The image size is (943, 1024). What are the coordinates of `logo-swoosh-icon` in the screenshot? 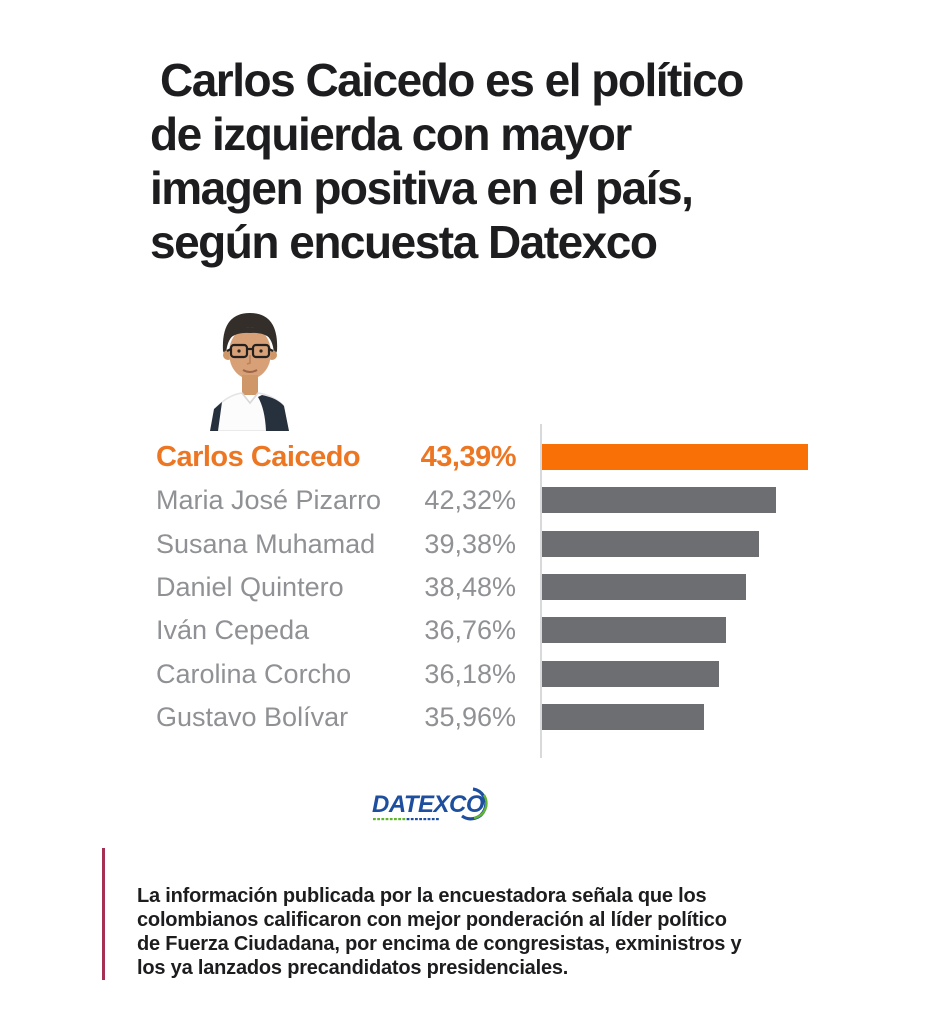 It's located at (474, 804).